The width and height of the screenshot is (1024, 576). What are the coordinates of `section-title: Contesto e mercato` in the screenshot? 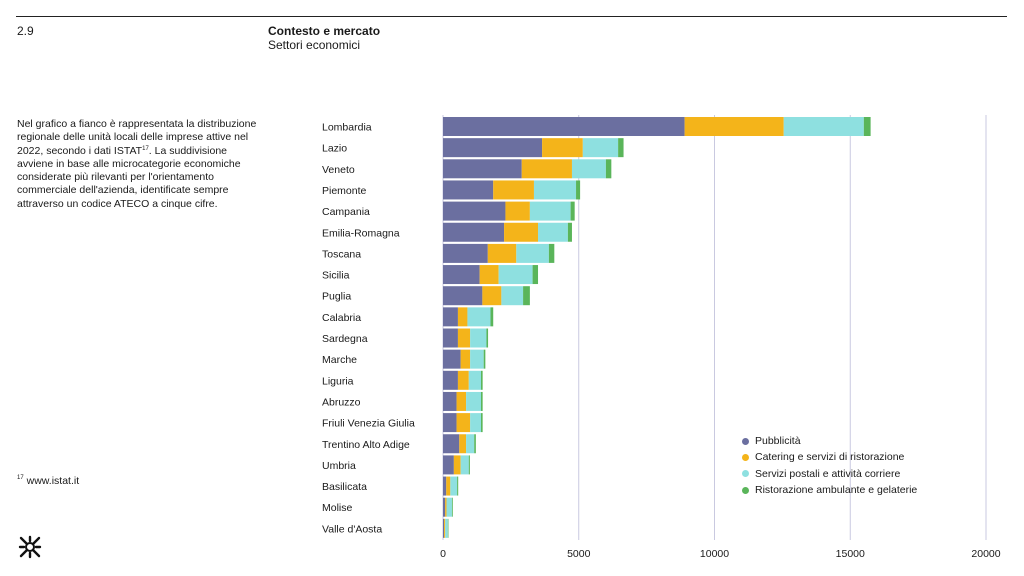 It's located at (324, 31).